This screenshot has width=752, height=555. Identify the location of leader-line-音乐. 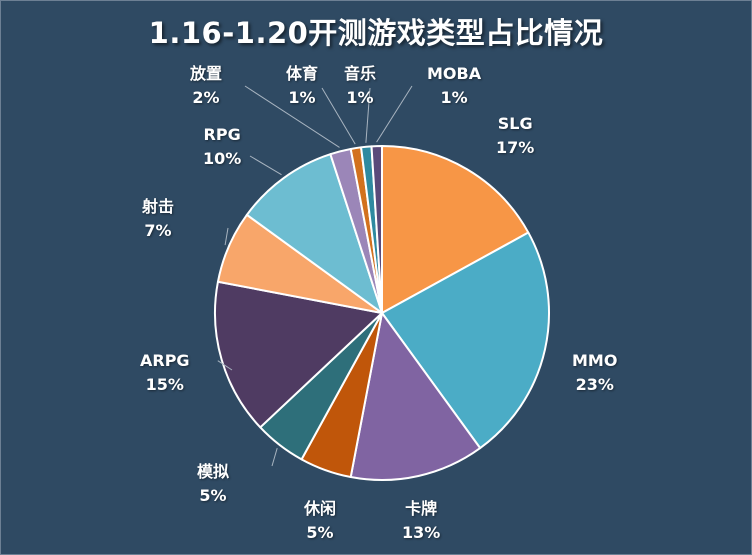
(368, 115).